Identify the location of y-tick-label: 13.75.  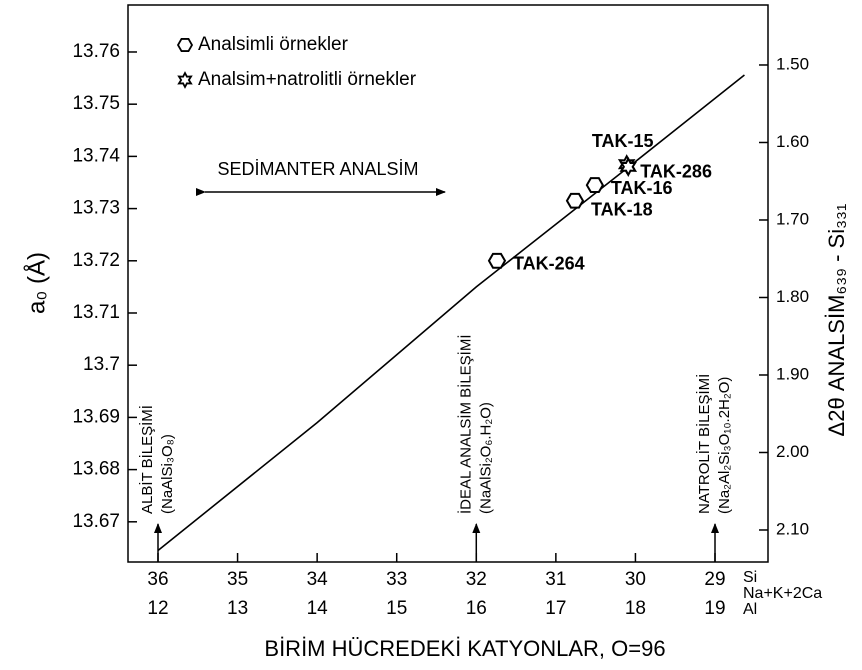
(96, 103).